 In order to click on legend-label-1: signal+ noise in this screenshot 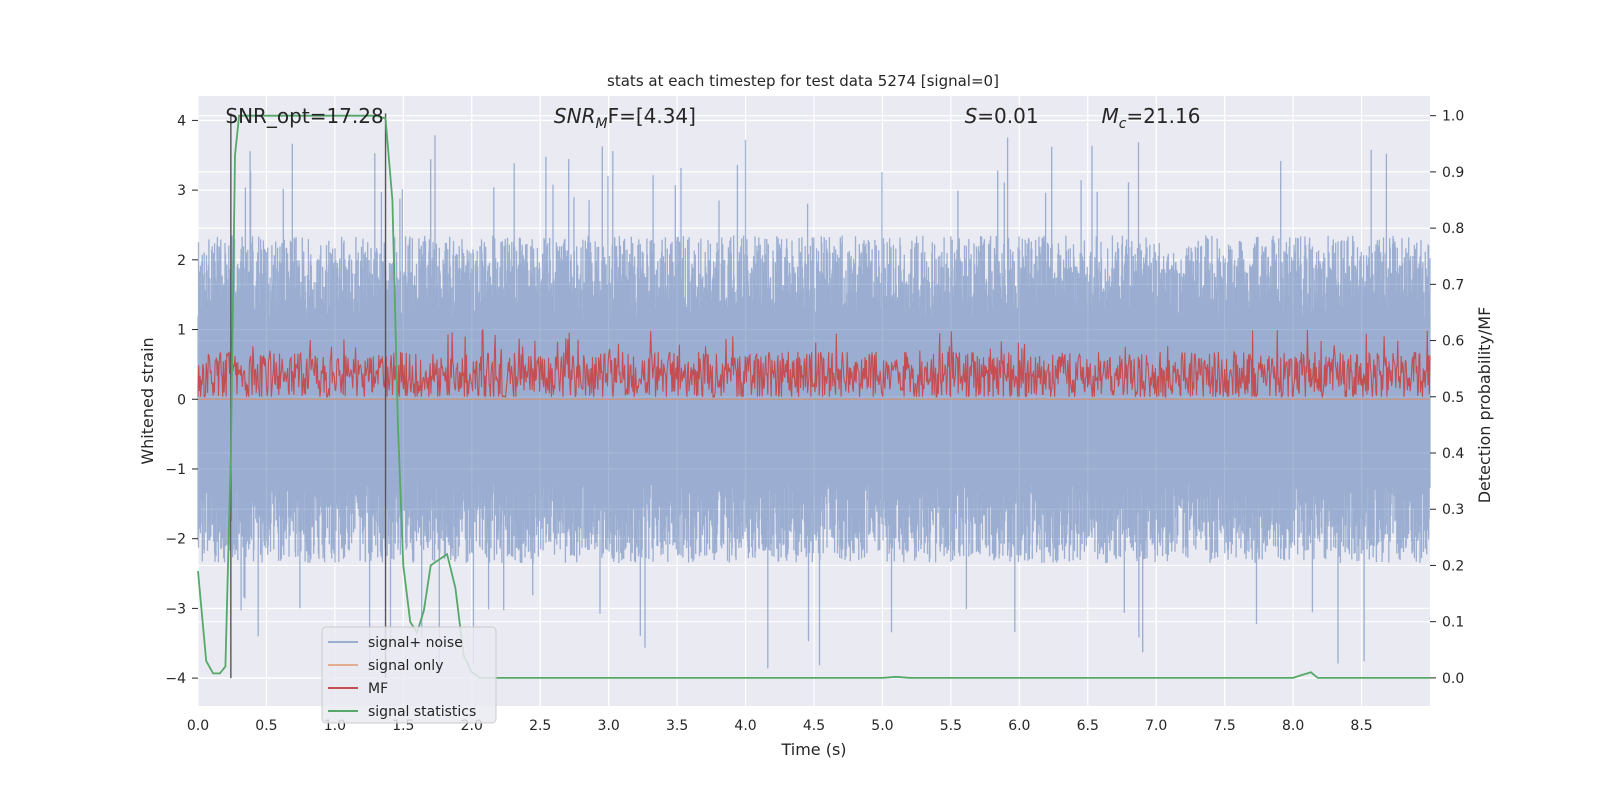, I will do `click(415, 643)`.